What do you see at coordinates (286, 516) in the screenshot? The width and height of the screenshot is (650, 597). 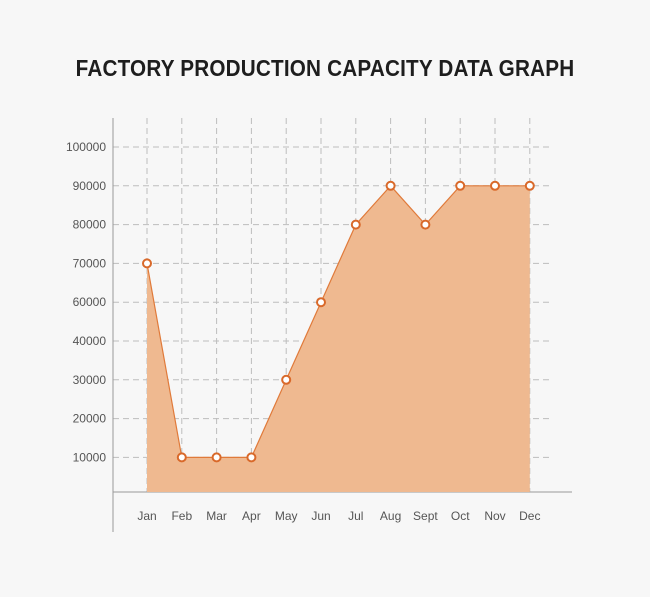 I see `x-tick-label: May` at bounding box center [286, 516].